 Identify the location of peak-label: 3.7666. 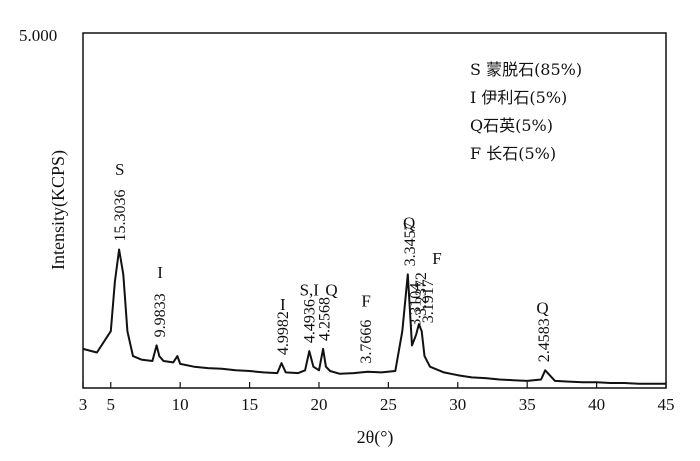
(366, 342).